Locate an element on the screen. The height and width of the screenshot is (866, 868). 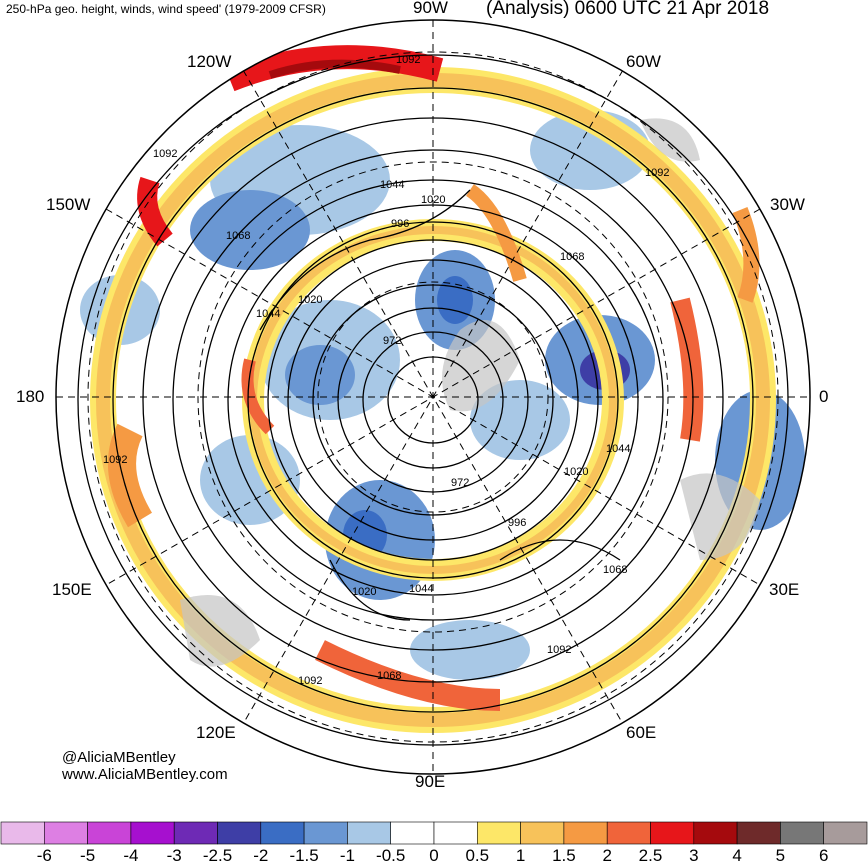
lon-label-150w: 150W is located at coordinates (68, 204).